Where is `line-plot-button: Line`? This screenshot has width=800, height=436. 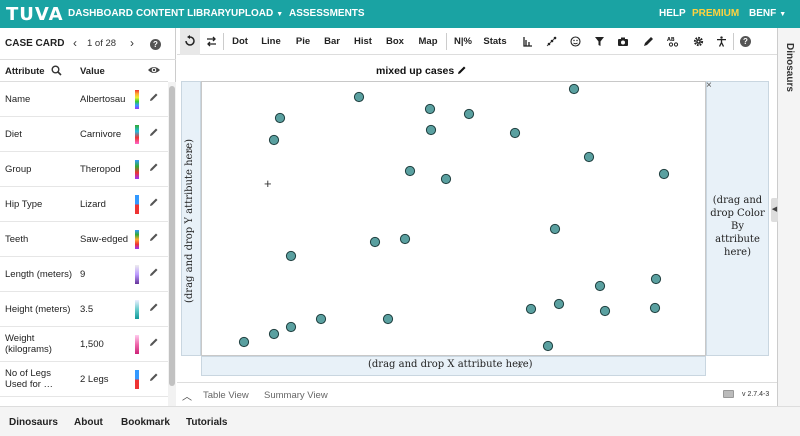 line-plot-button: Line is located at coordinates (271, 41).